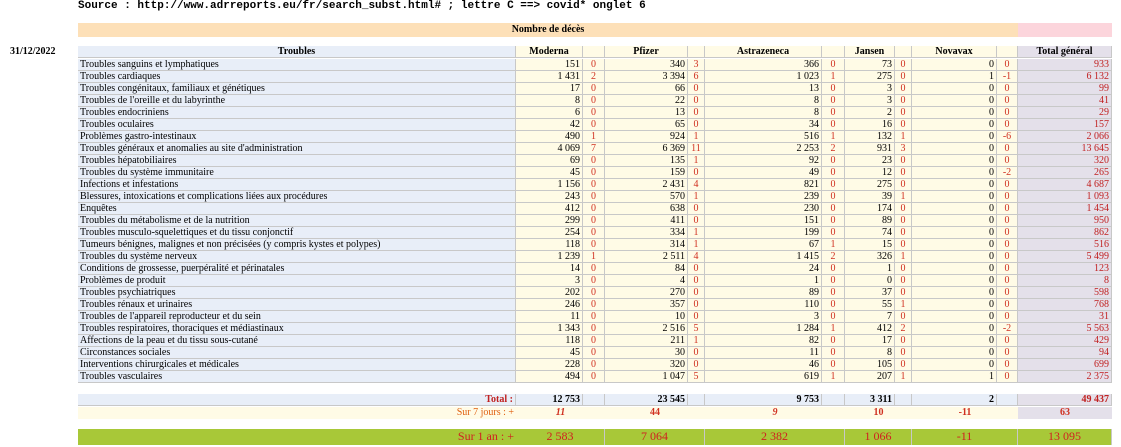 This screenshot has width=1121, height=447. Describe the element at coordinates (646, 89) in the screenshot. I see `death-count: 66` at that location.